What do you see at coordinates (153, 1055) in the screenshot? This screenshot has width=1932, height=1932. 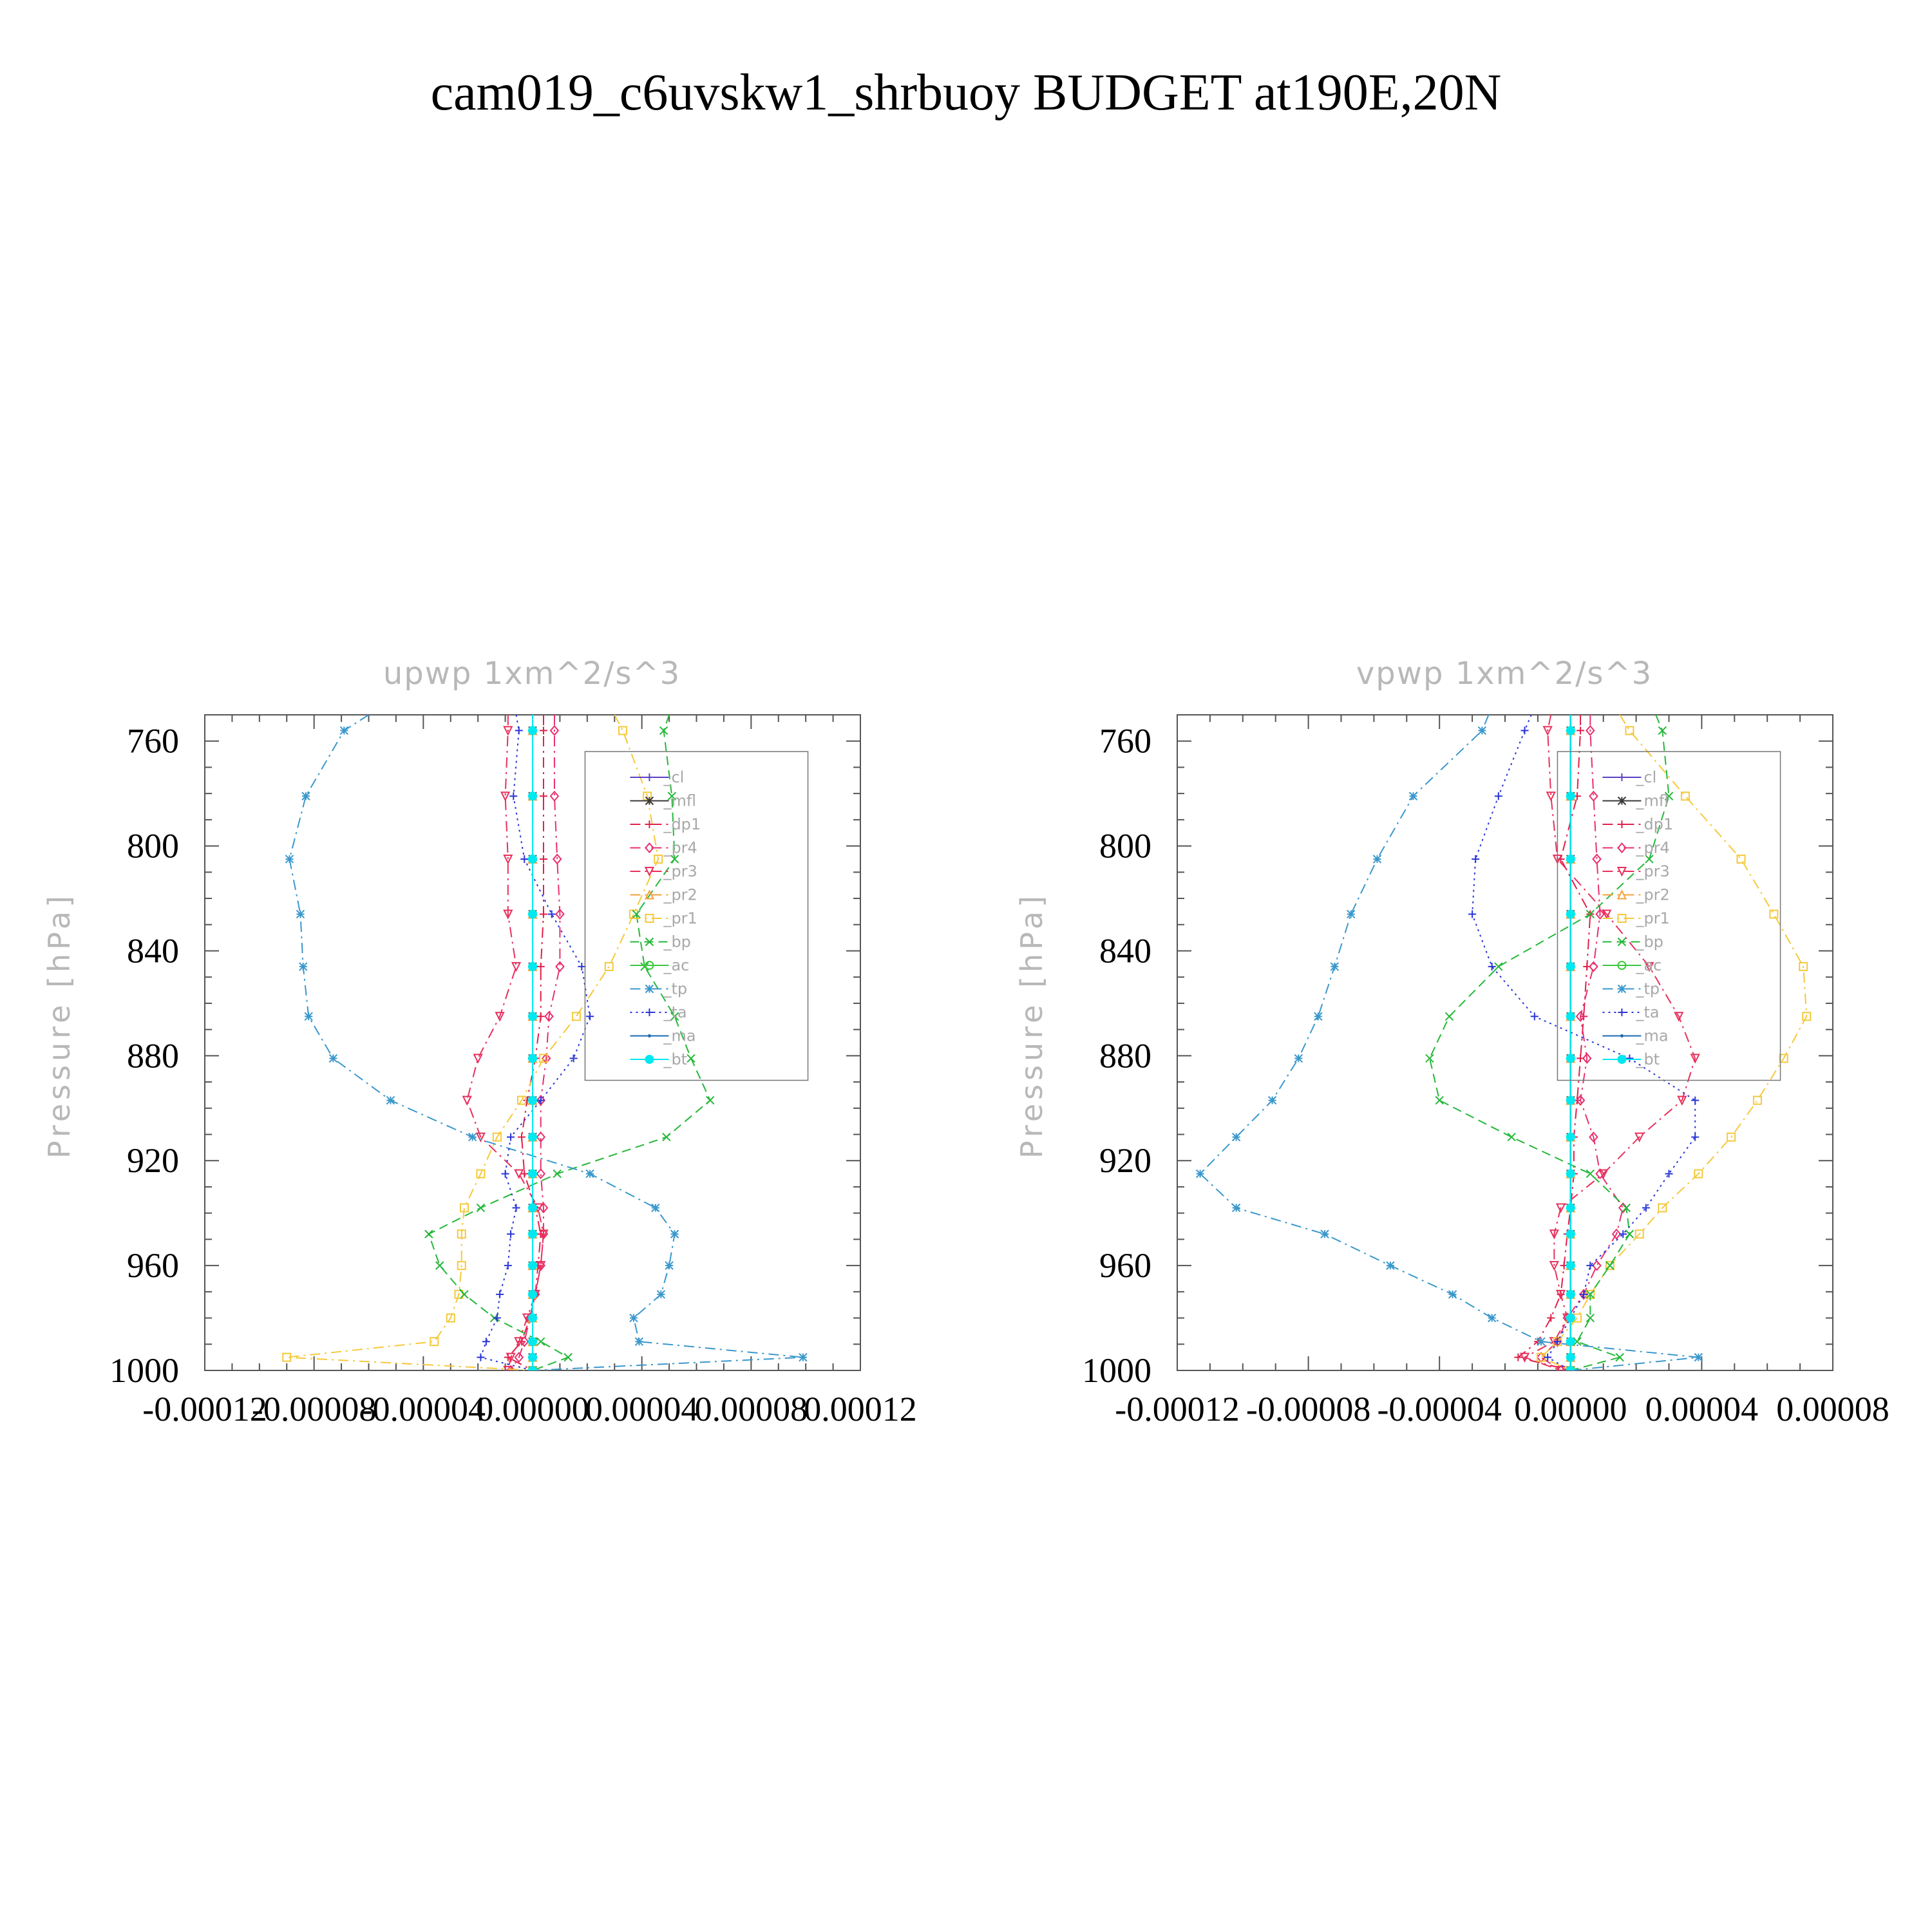 I see `y-tick-label: 880` at bounding box center [153, 1055].